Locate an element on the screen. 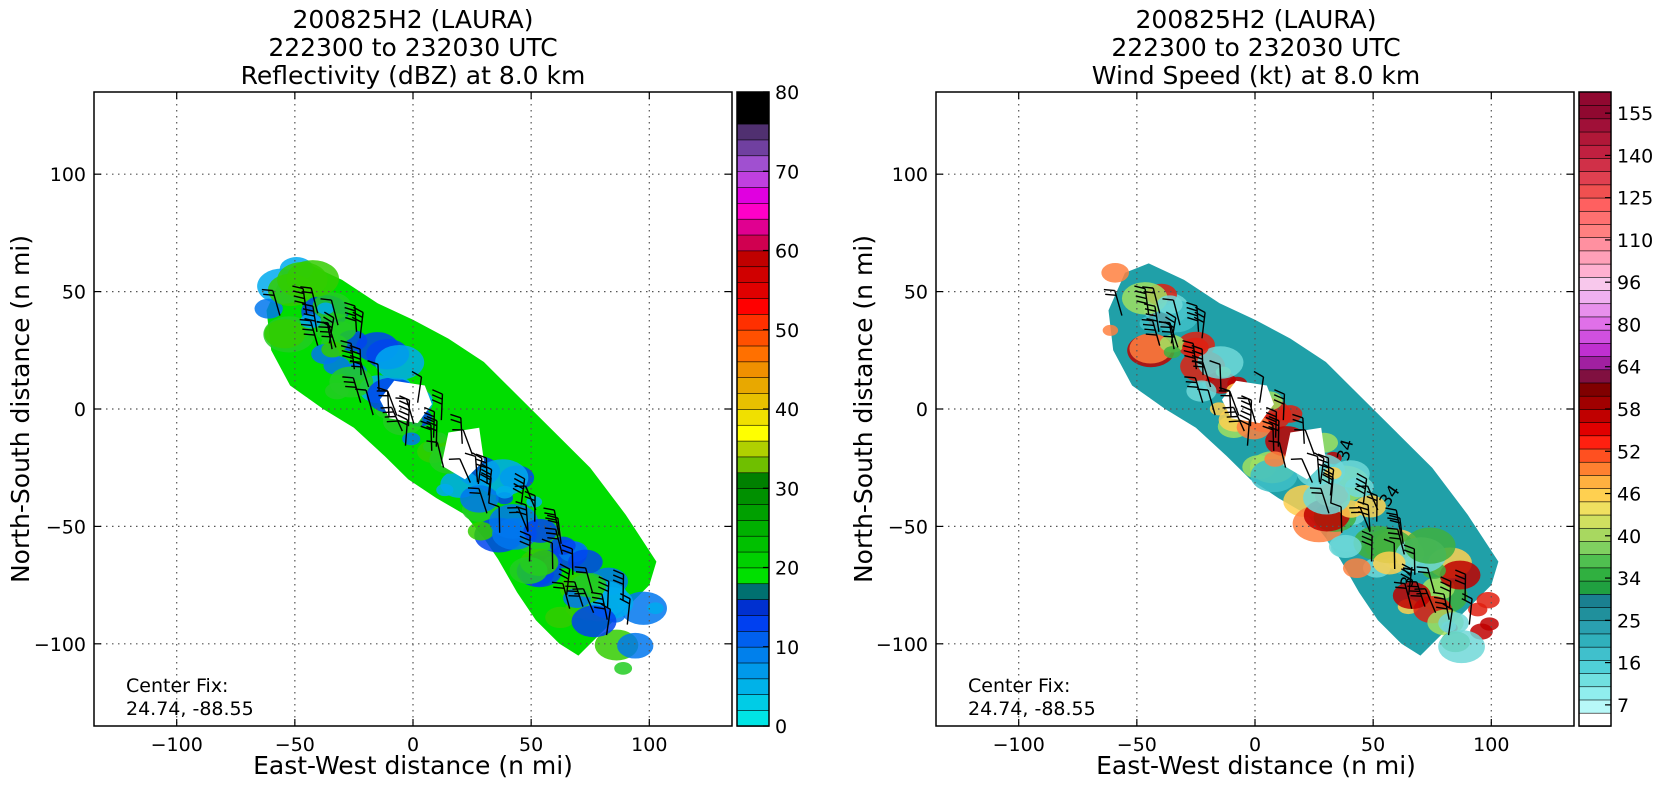 The height and width of the screenshot is (791, 1654). colorbar-tick-label: 70 is located at coordinates (787, 172).